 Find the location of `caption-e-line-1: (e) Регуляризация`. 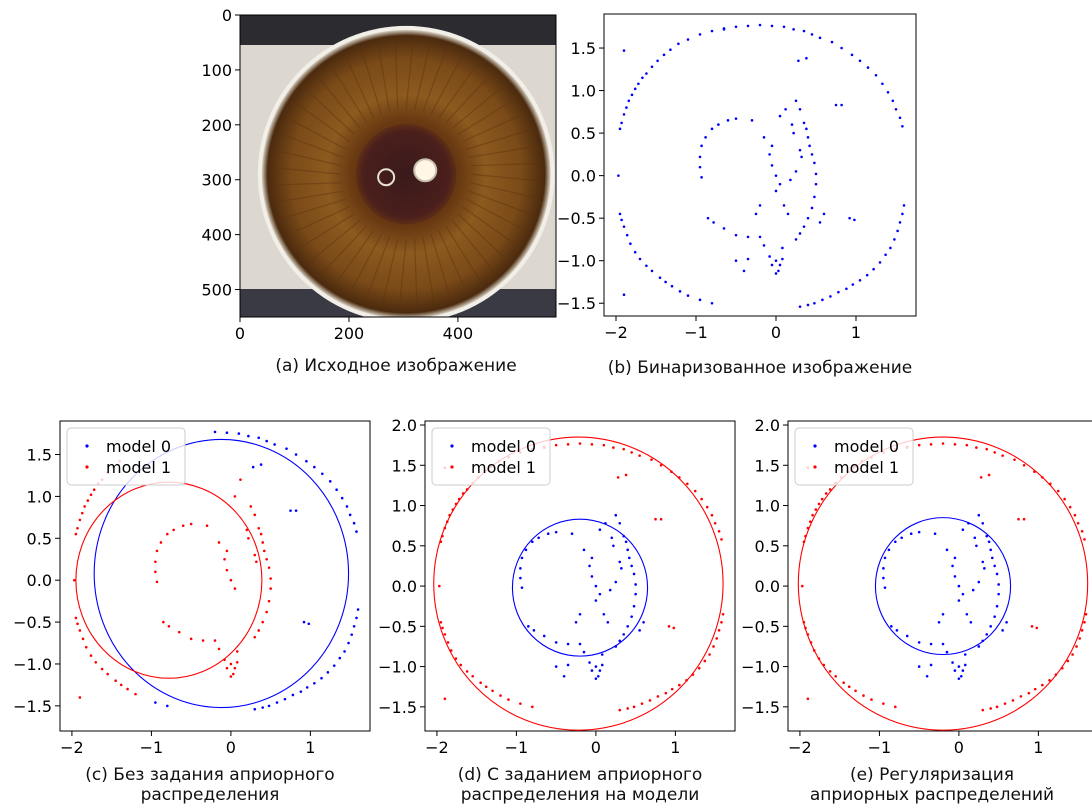

caption-e-line-1: (e) Регуляризация is located at coordinates (932, 775).